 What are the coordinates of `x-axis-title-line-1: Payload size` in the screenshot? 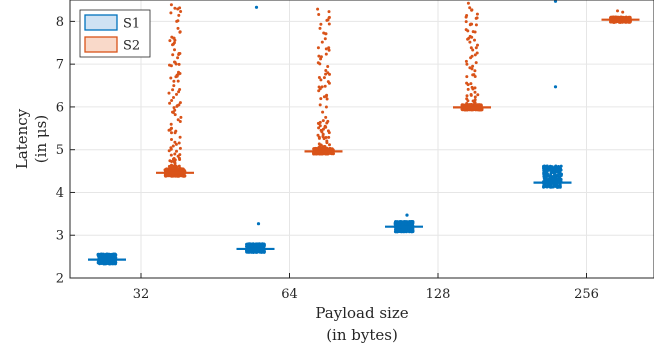 It's located at (361, 313).